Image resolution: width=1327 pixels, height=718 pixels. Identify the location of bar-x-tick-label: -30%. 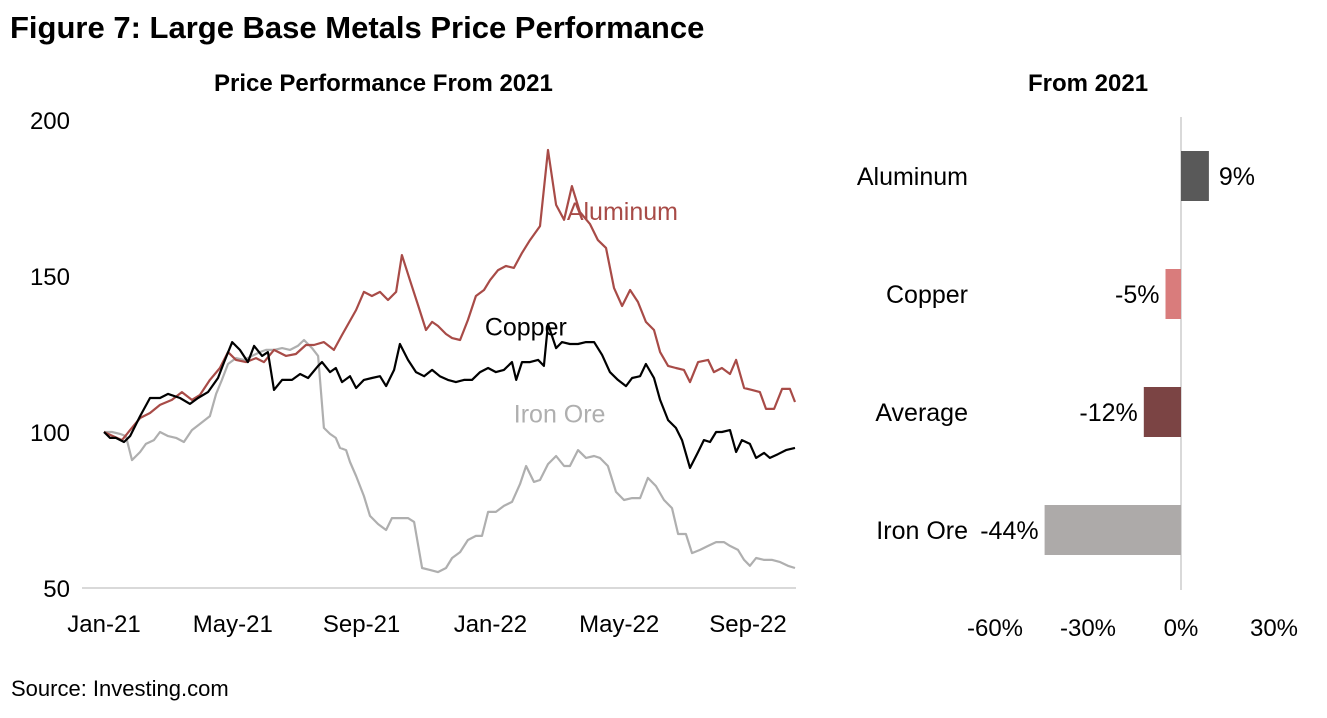
(1088, 628).